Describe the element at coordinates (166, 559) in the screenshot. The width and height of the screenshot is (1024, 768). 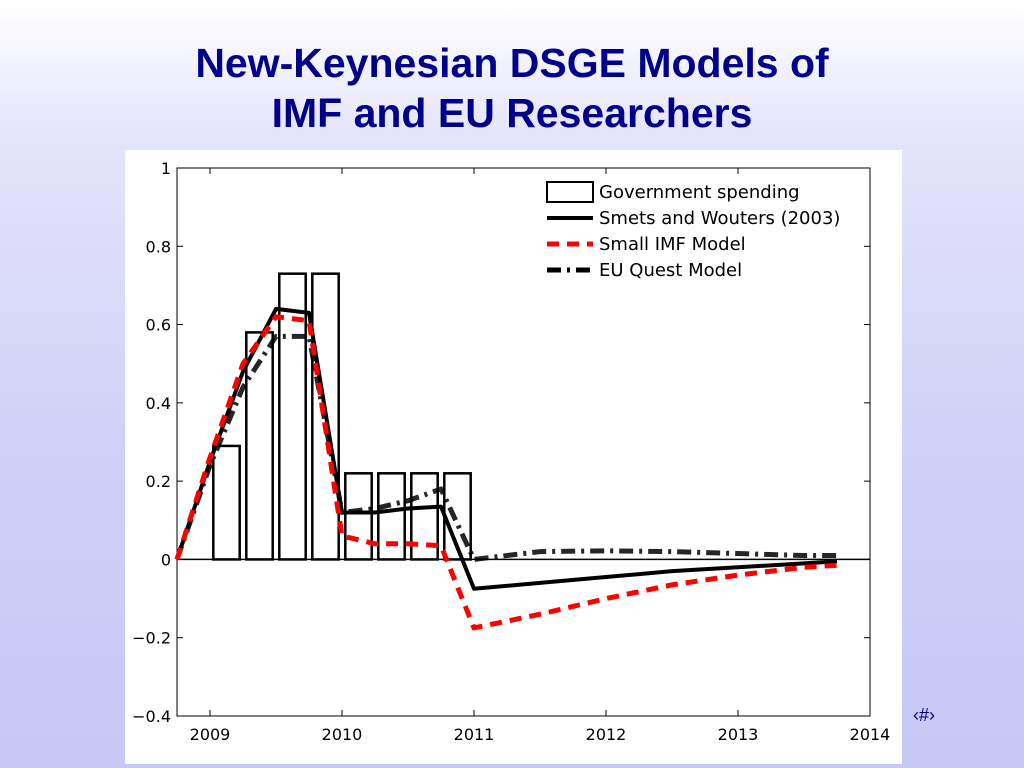
I see `y-tick-label: 0` at that location.